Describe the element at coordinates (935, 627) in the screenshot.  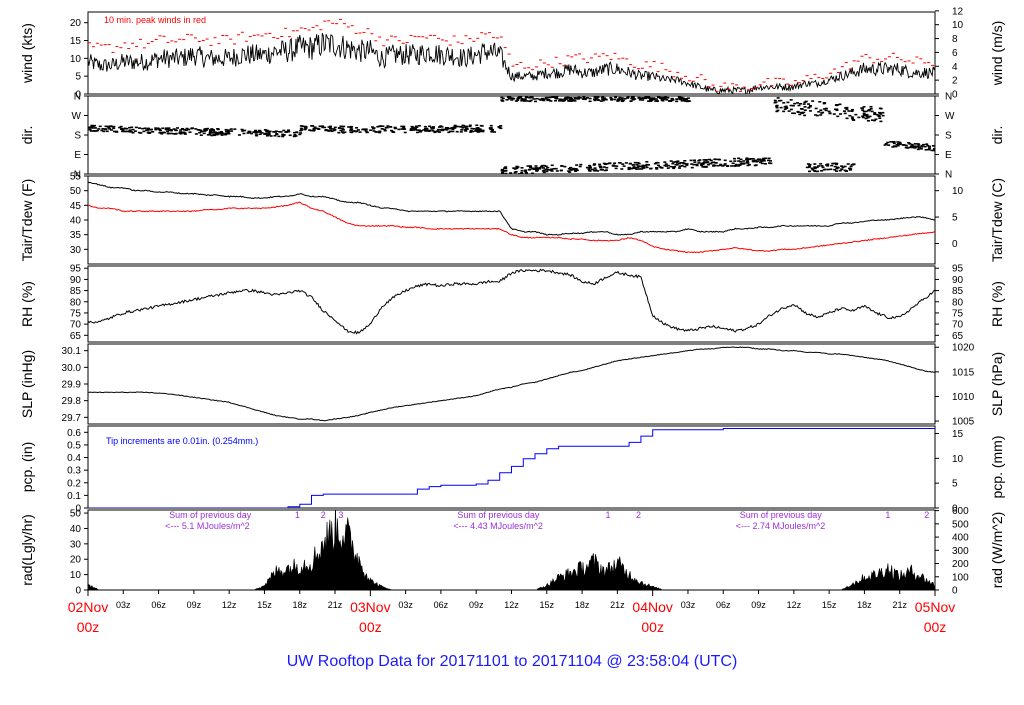
I see `x-day-hour-label: 00z` at that location.